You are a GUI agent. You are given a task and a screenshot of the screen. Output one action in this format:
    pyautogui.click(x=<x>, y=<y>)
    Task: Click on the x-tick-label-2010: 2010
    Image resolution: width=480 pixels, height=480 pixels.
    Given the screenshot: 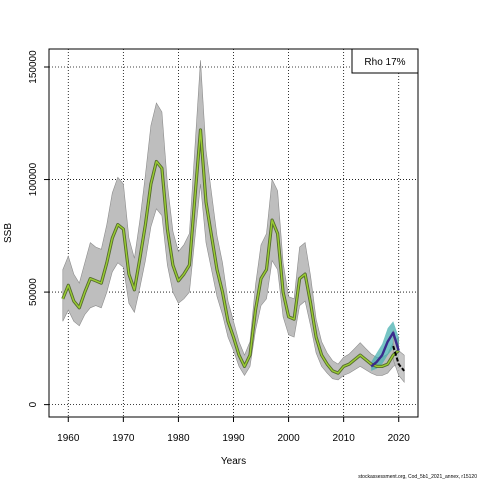 What is the action you would take?
    pyautogui.click(x=344, y=438)
    